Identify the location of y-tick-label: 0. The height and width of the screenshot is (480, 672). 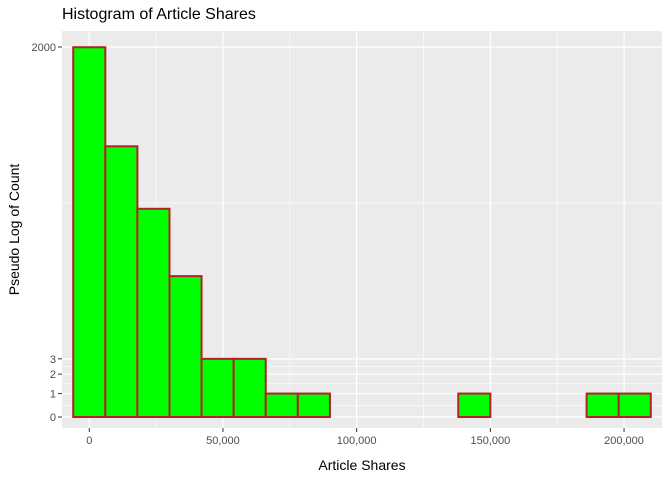
(53, 418).